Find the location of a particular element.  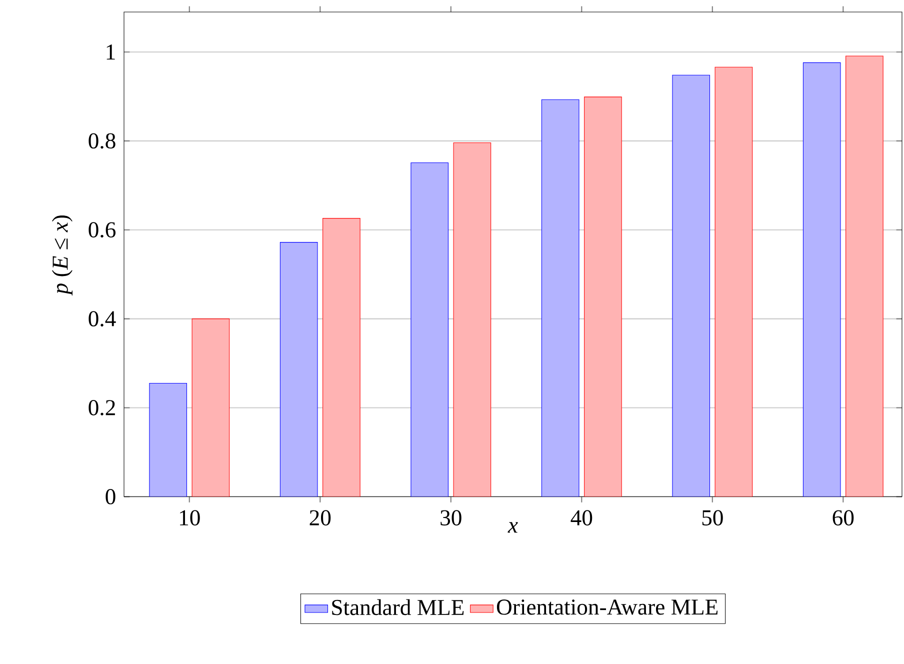

x-tick-label: 60 is located at coordinates (843, 518).